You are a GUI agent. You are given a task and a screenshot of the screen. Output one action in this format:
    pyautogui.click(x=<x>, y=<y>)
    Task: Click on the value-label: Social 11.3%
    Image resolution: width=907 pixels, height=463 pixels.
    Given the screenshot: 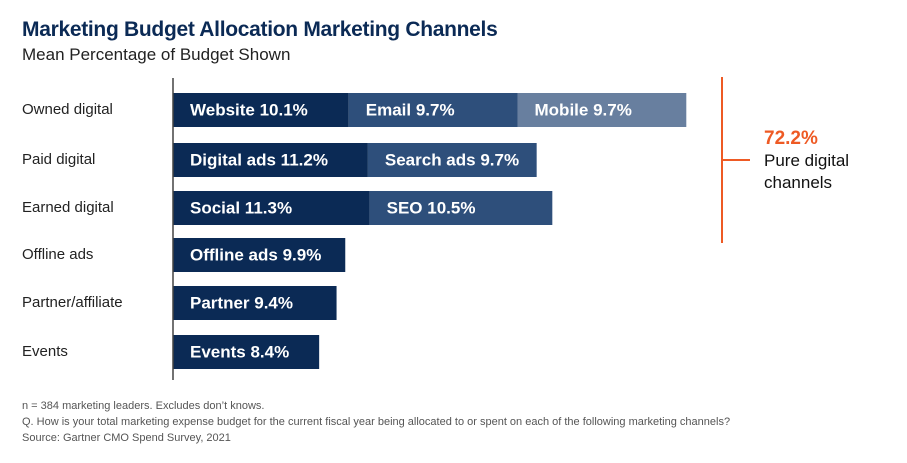 What is the action you would take?
    pyautogui.click(x=241, y=207)
    